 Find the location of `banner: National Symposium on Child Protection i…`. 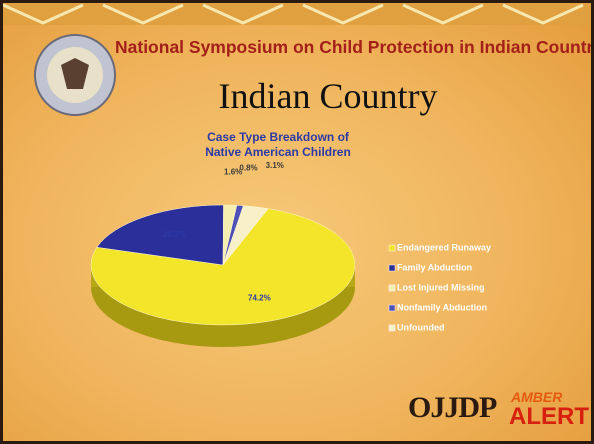

banner: National Symposium on Child Protection i… is located at coordinates (354, 47).